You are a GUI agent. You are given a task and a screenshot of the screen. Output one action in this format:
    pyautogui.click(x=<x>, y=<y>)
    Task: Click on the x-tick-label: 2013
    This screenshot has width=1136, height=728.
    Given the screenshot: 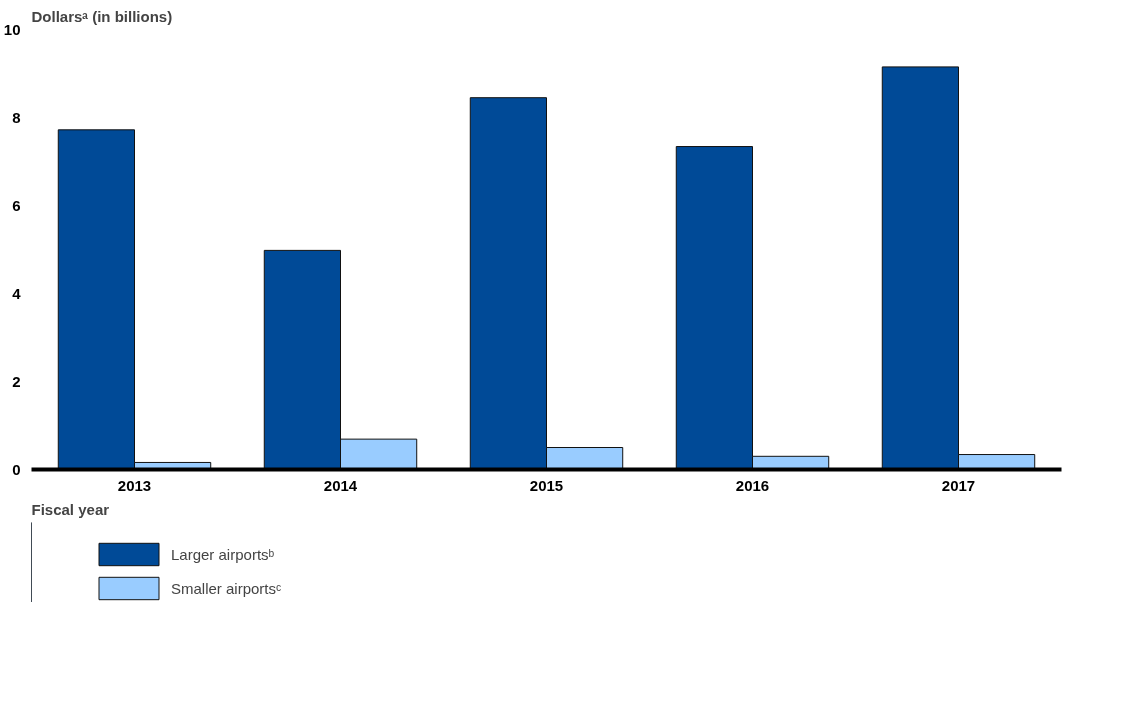 What is the action you would take?
    pyautogui.click(x=134, y=485)
    